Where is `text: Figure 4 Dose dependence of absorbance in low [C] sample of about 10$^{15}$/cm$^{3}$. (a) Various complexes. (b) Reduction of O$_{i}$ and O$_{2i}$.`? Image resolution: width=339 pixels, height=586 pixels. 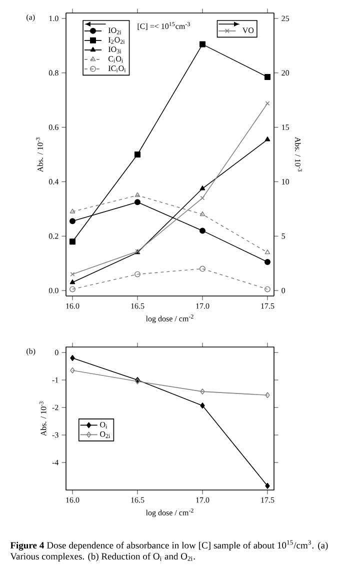 text: Figure 4 Dose dependence of absorbance in low [C] sample of about 10$^{15}$/cm$^{3}$. (a) Various complexes. (b) Reduction of O$_{i}$ and O$_{2i}$. is located at coordinates (169, 551).